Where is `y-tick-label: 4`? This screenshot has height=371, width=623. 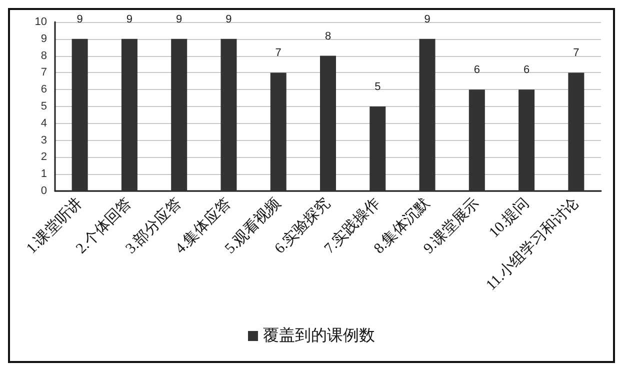
y-tick-label: 4 is located at coordinates (43, 123).